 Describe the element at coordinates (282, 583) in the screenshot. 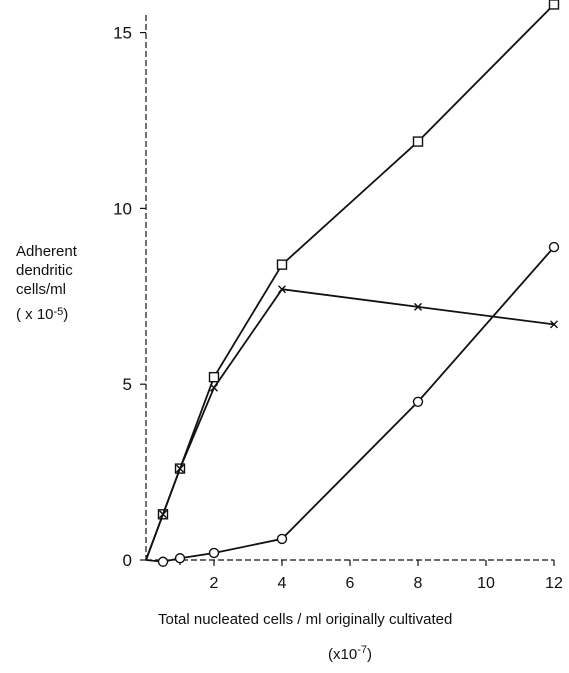

I see `x-tick-label: 4` at that location.